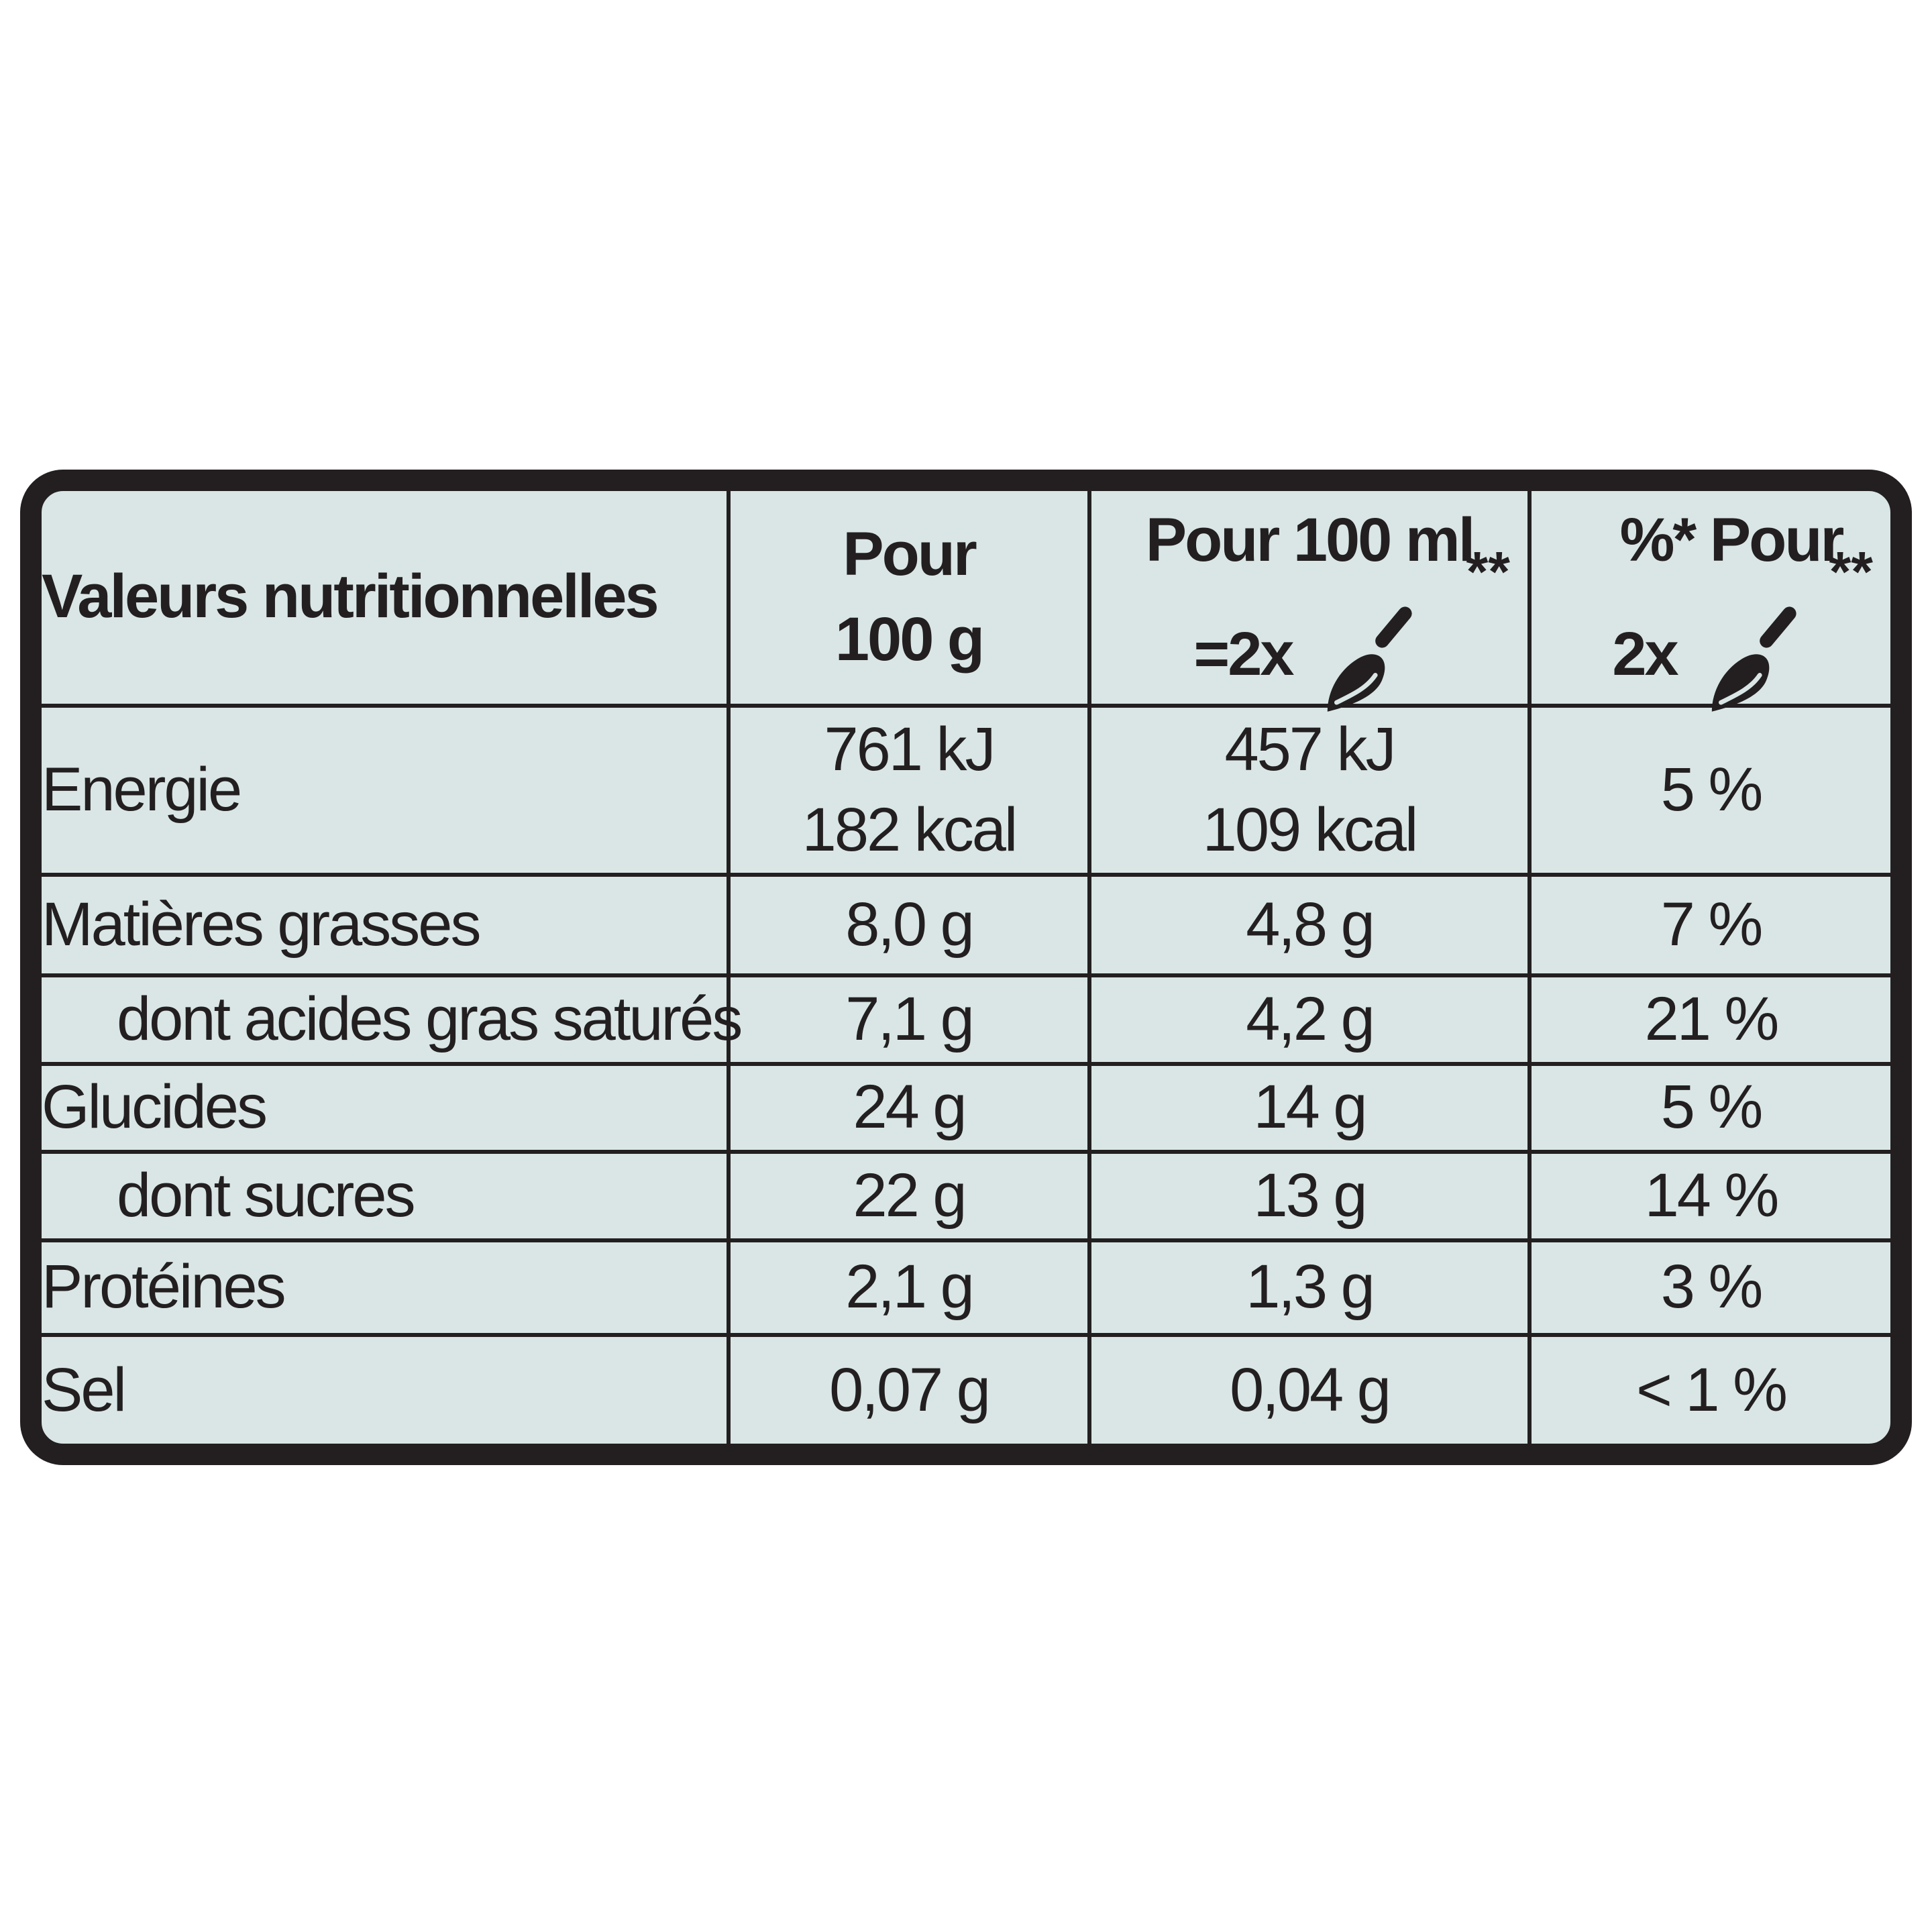 The width and height of the screenshot is (1932, 1932). What do you see at coordinates (910, 553) in the screenshot?
I see `header-per-100g-line1: Pour` at bounding box center [910, 553].